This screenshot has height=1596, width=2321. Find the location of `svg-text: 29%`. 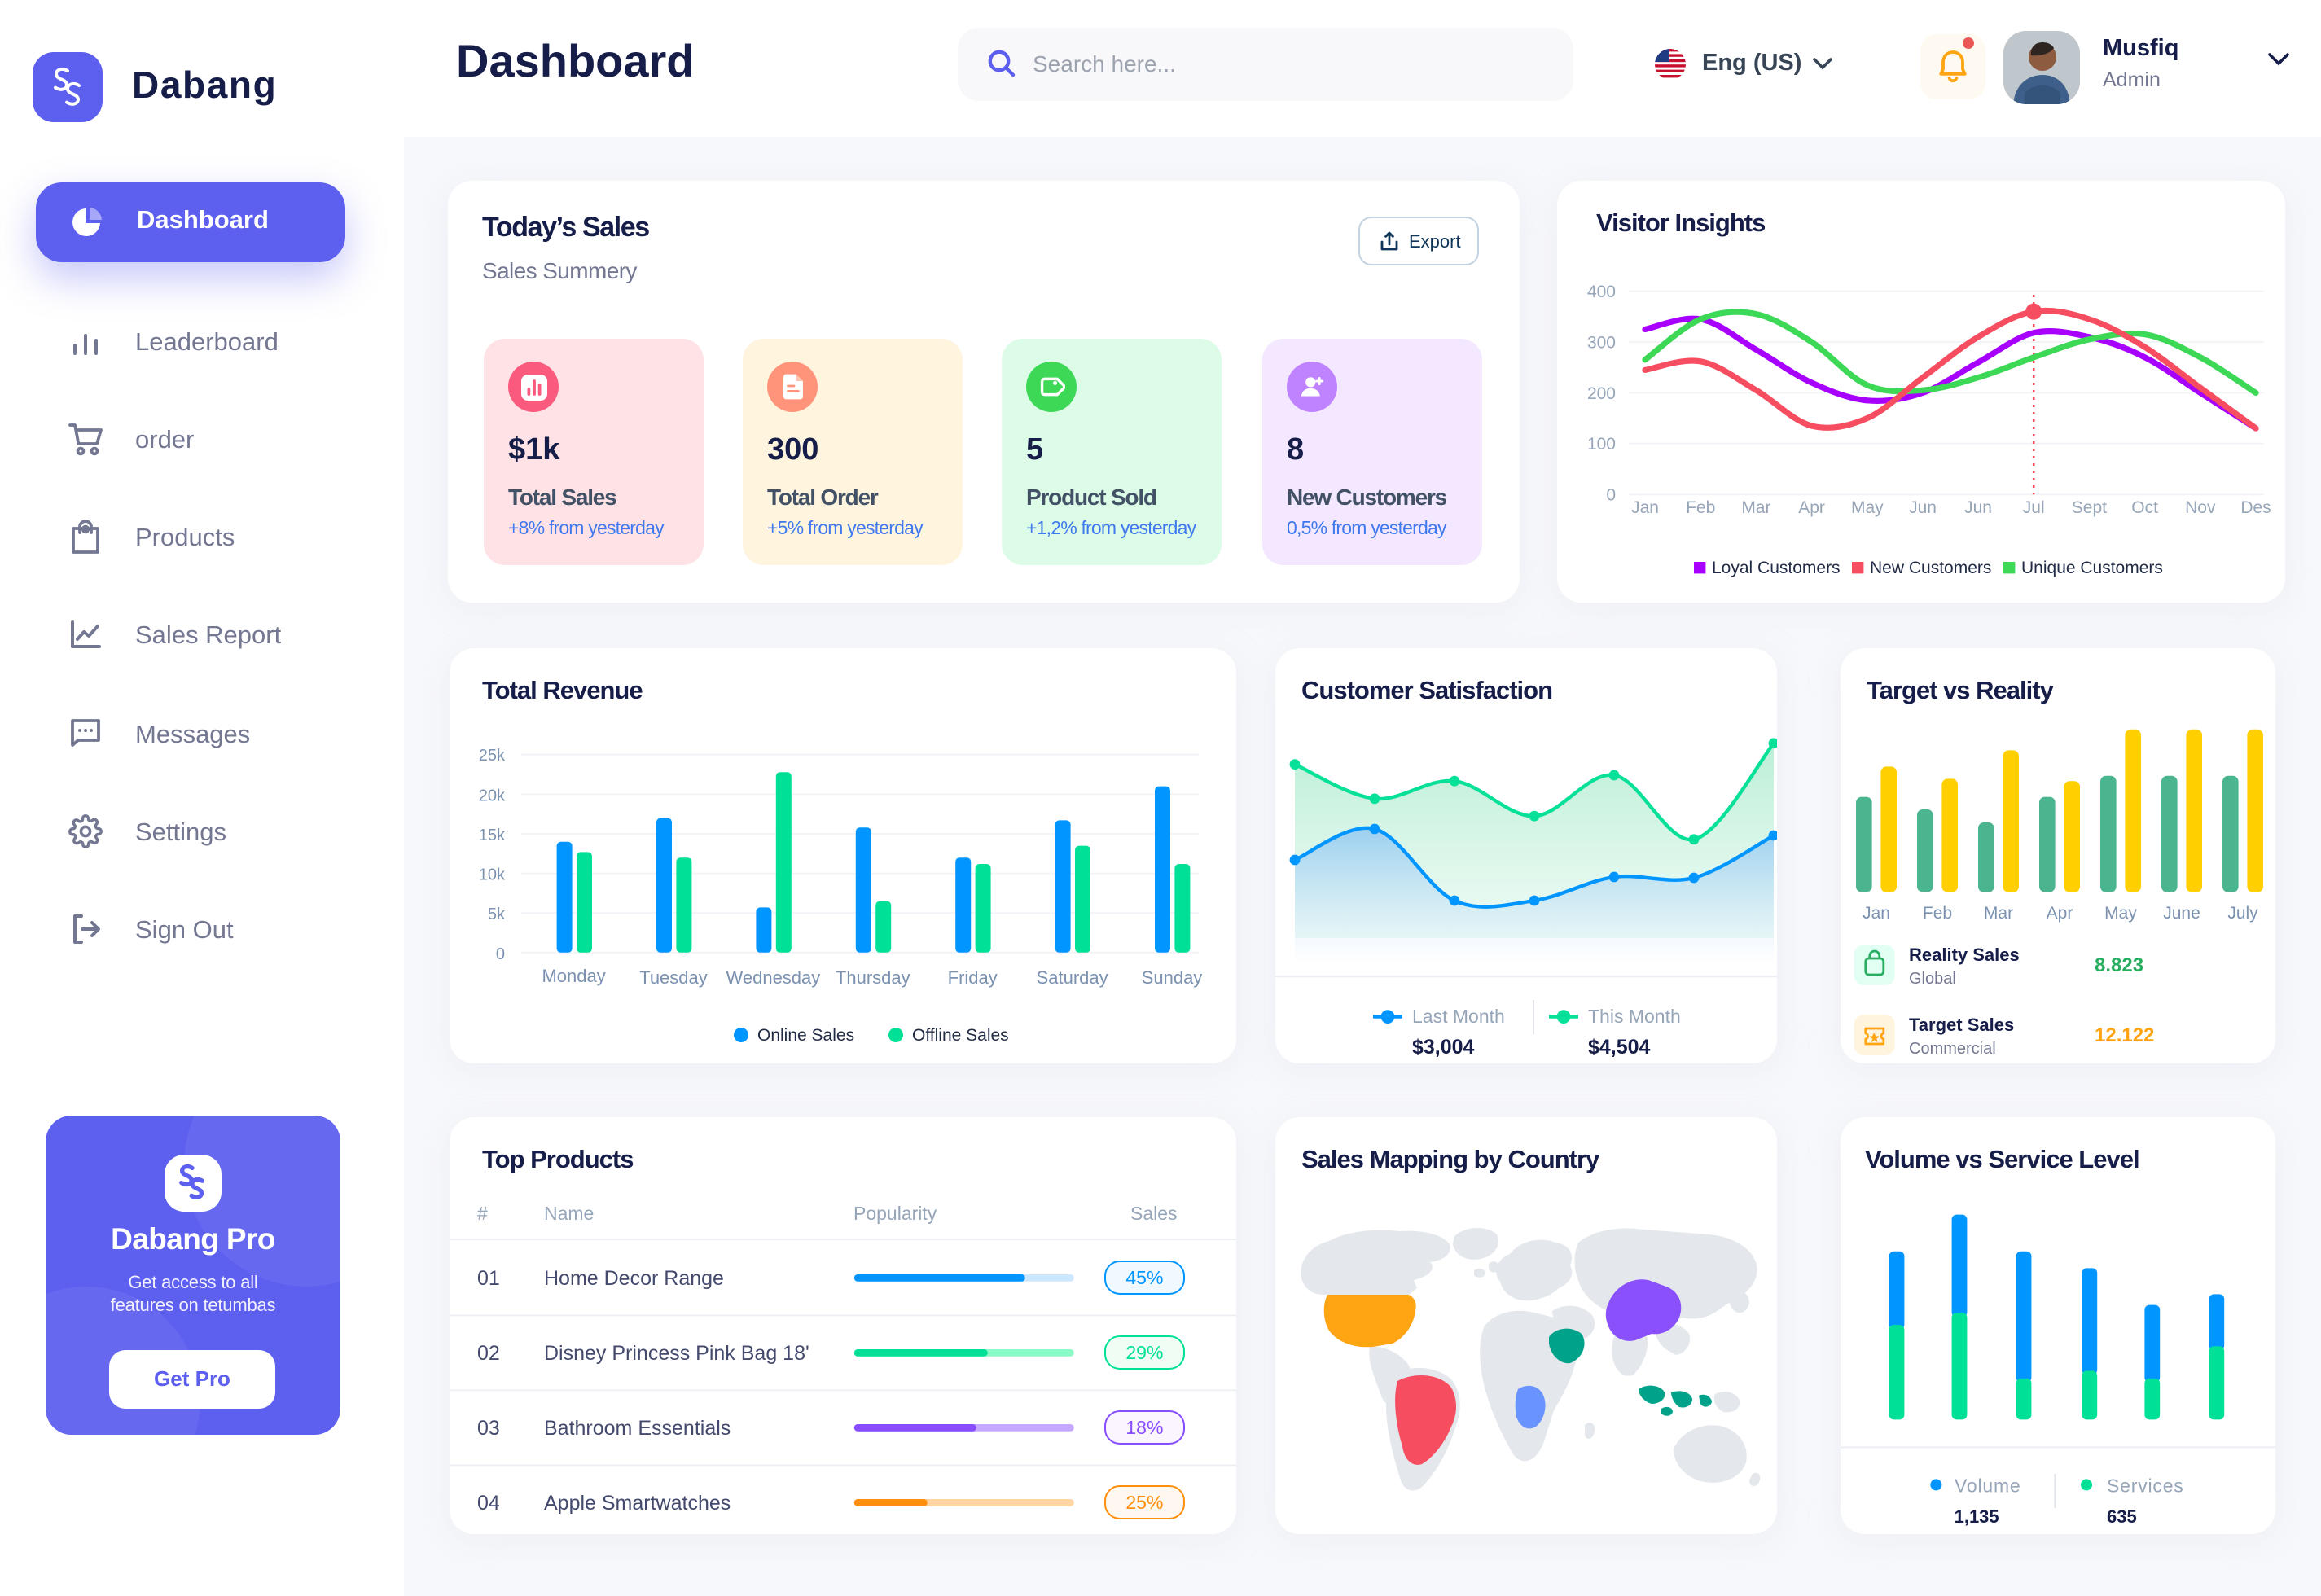

svg-text: 29% is located at coordinates (1144, 1352).